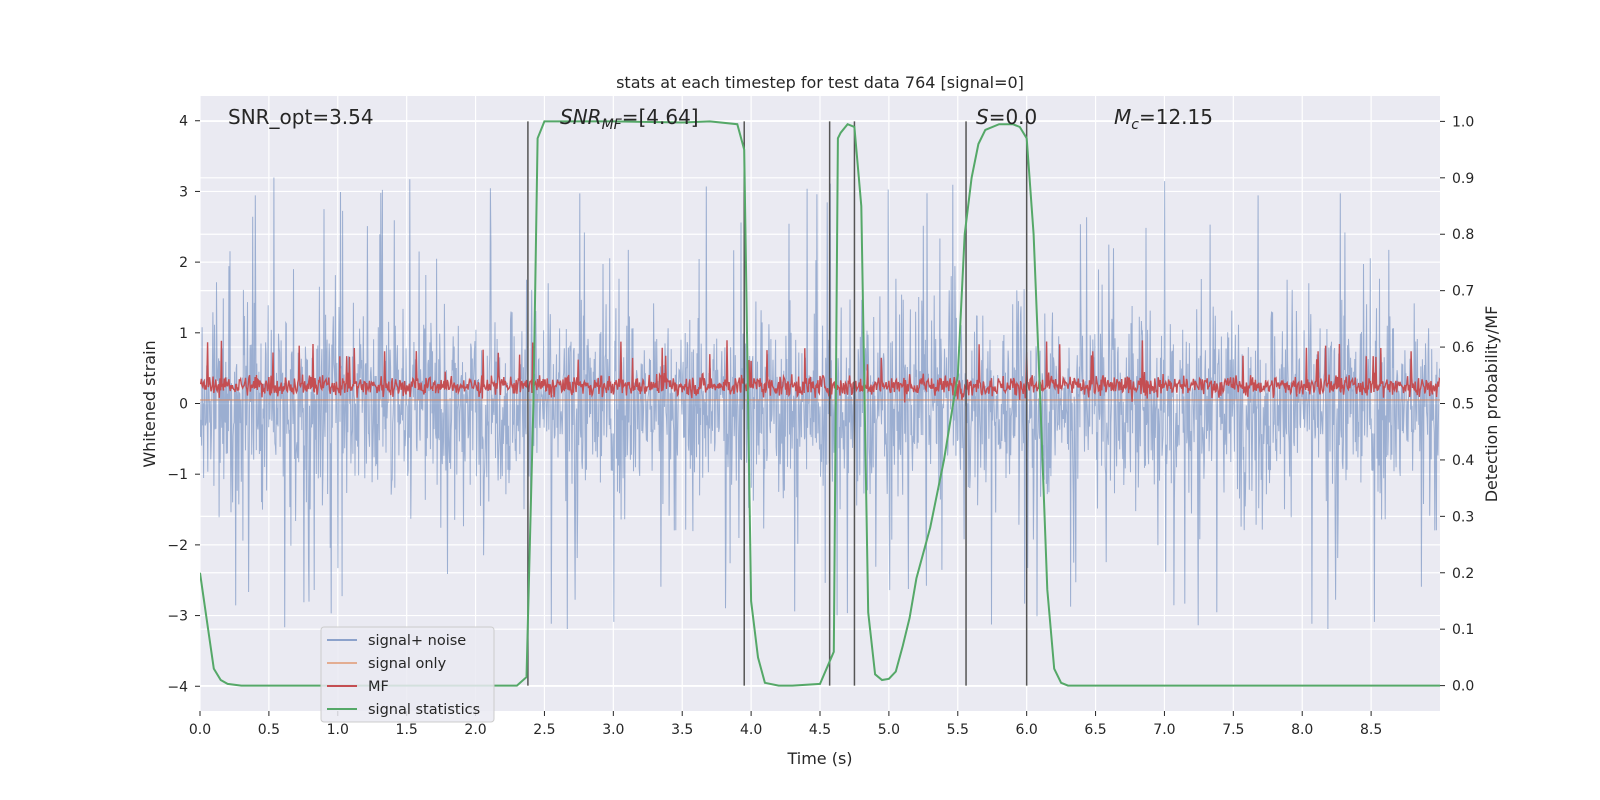  I want to click on x-tick-label: 3.0, so click(613, 730).